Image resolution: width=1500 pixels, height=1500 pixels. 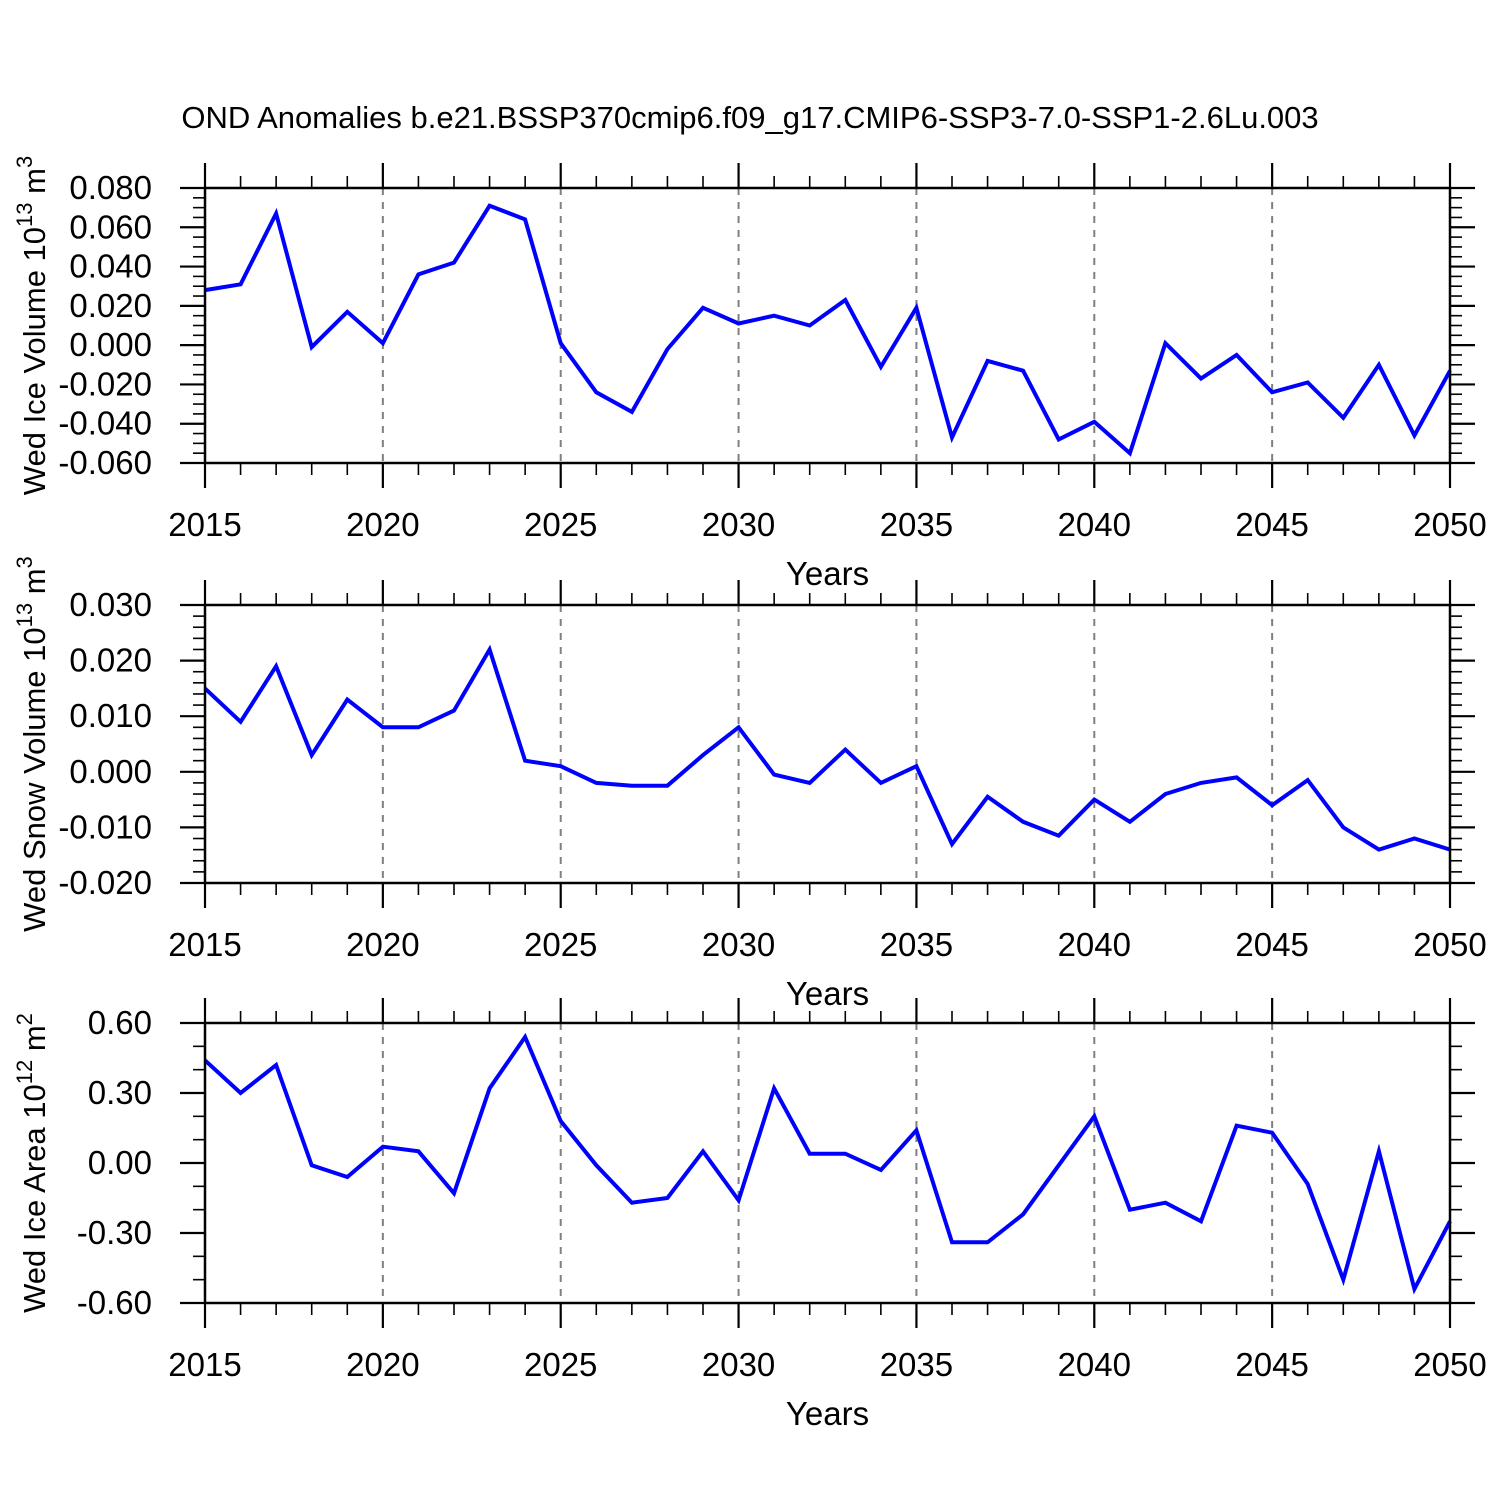 What do you see at coordinates (110, 226) in the screenshot?
I see `y-tick-label: 0.060` at bounding box center [110, 226].